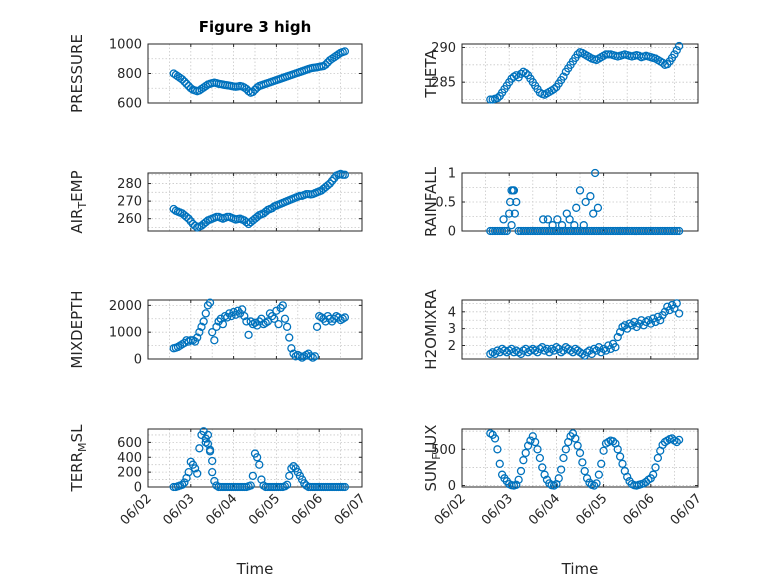 This screenshot has height=583, width=778. I want to click on data-points, so click(585, 459).